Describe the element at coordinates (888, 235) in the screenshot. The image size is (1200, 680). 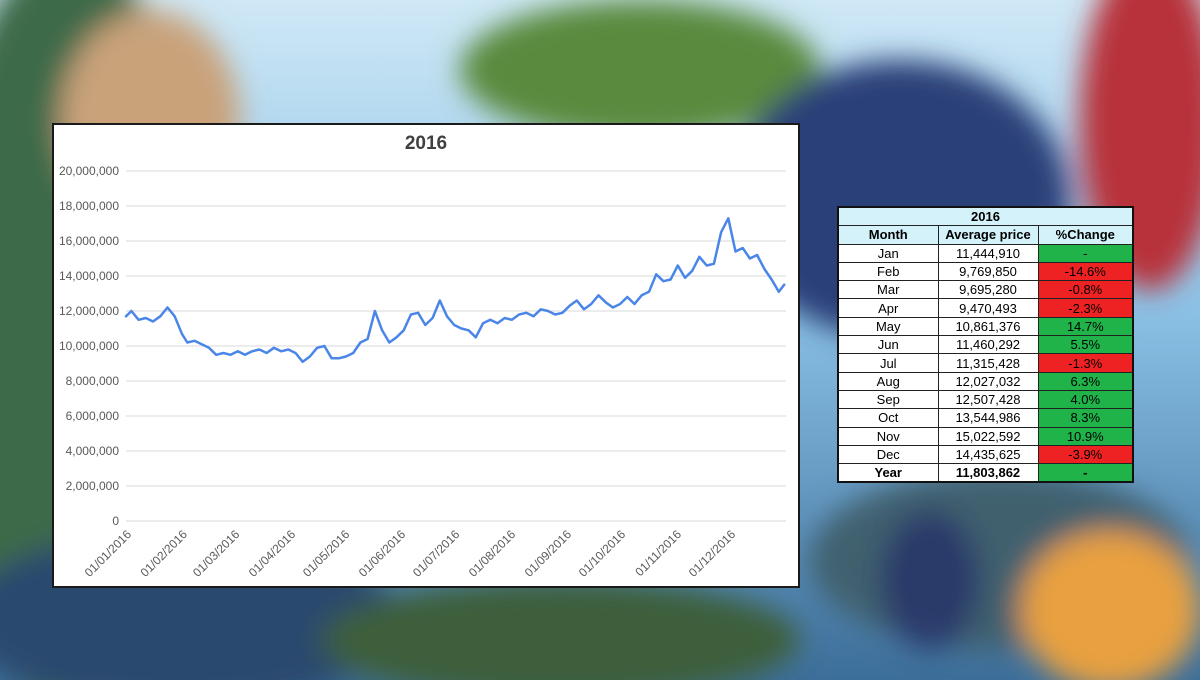
I see `header-month: Month` at that location.